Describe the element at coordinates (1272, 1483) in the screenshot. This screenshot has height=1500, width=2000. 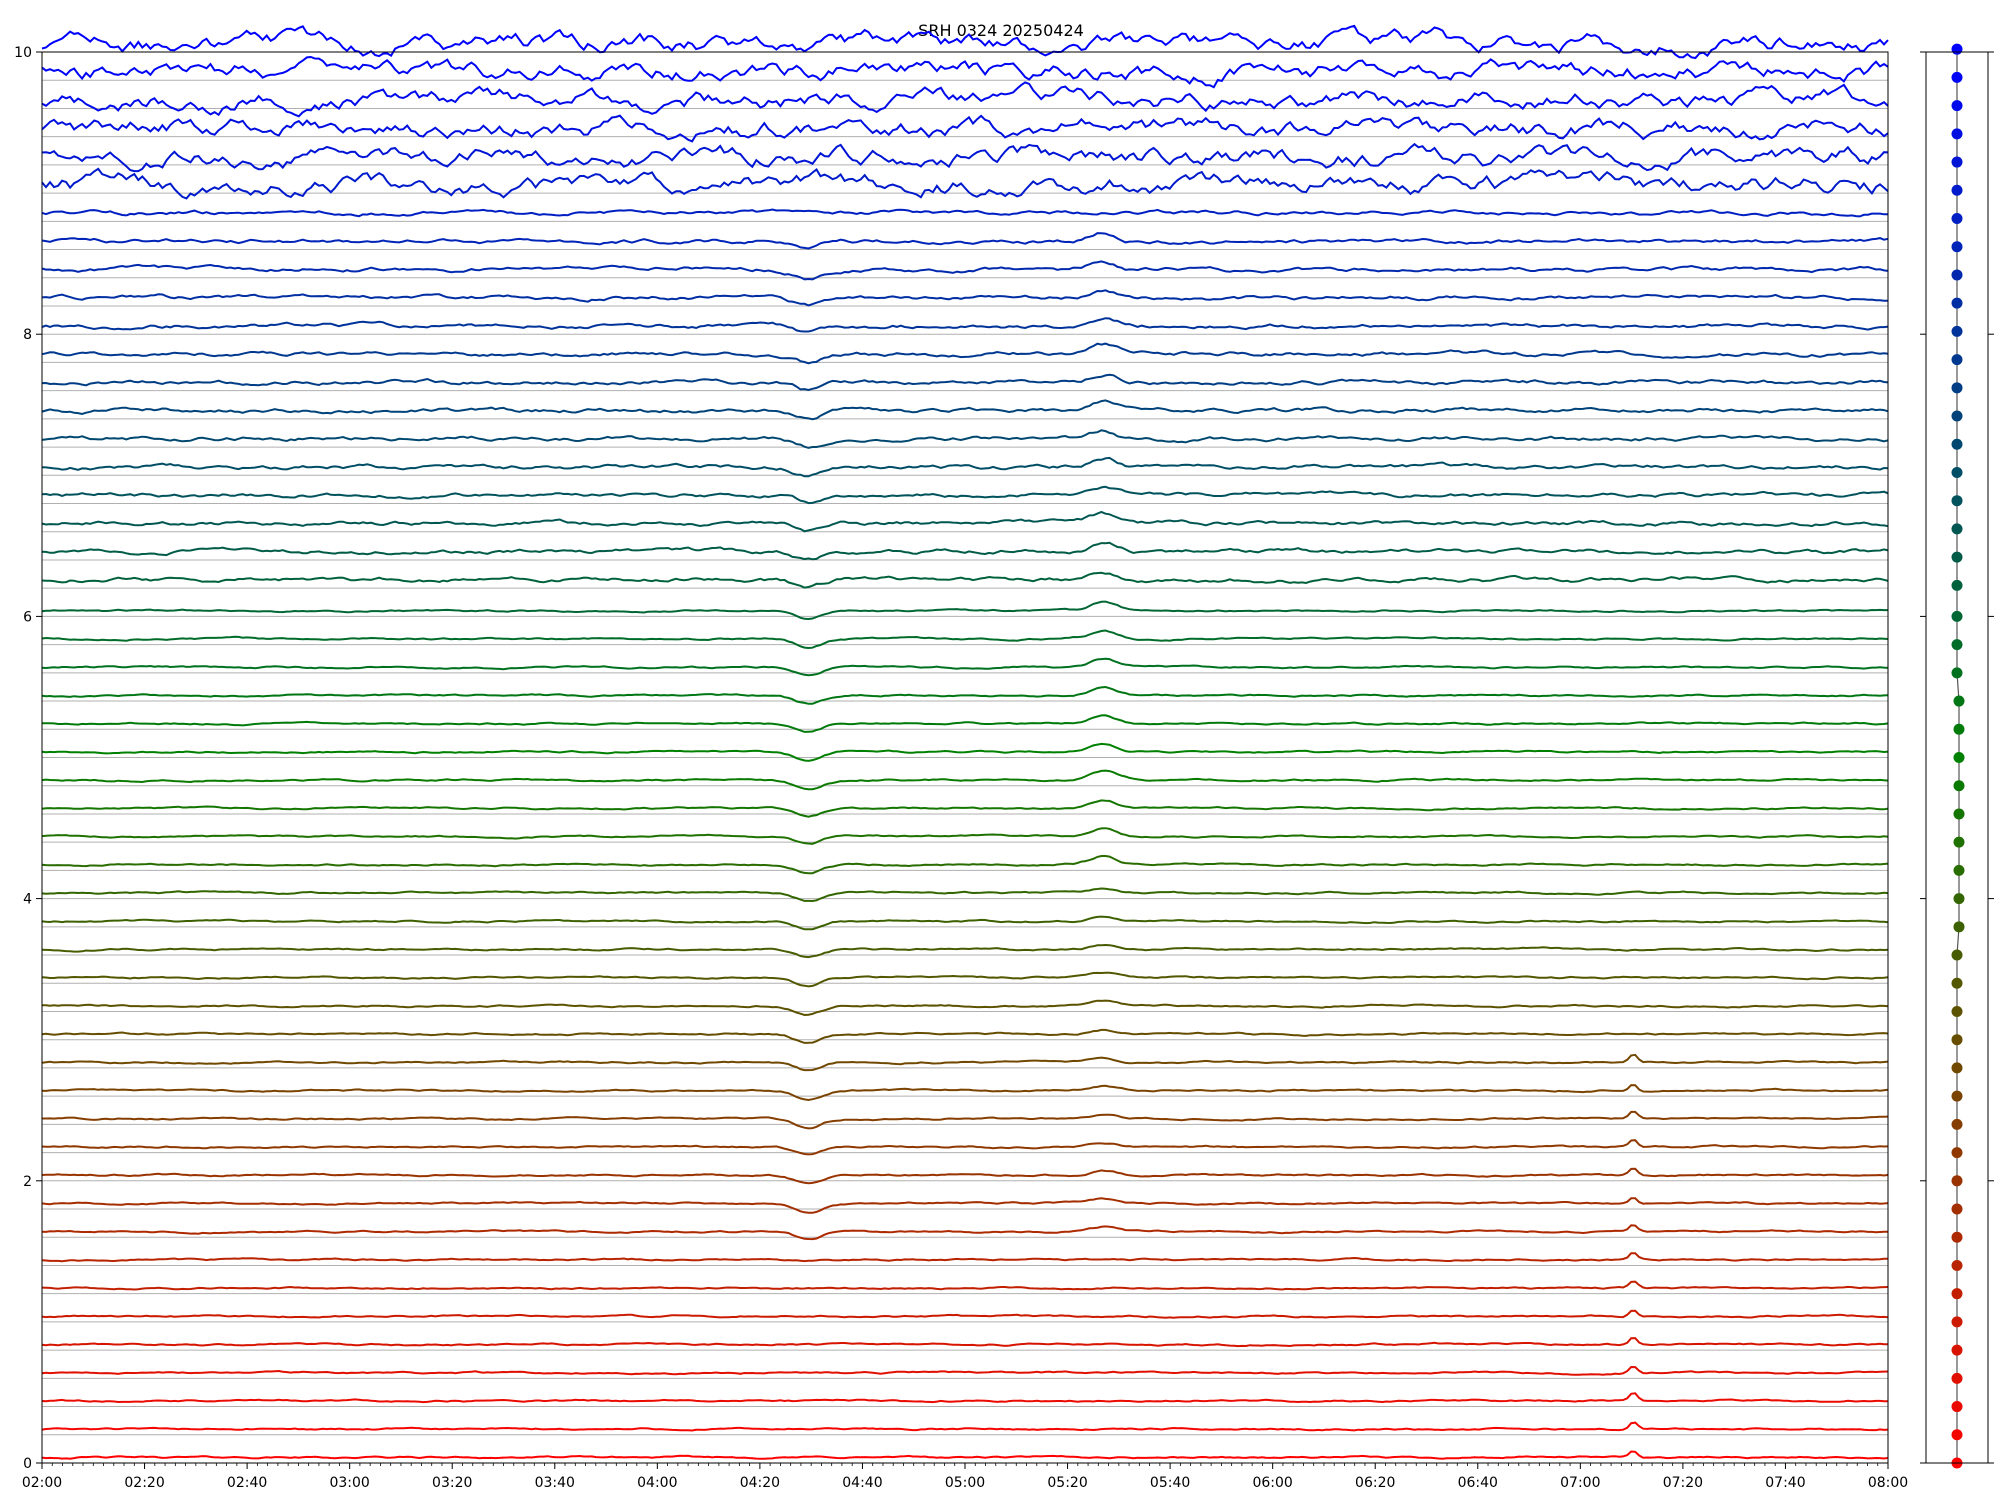
I see `x-tick-label: 06:00` at that location.